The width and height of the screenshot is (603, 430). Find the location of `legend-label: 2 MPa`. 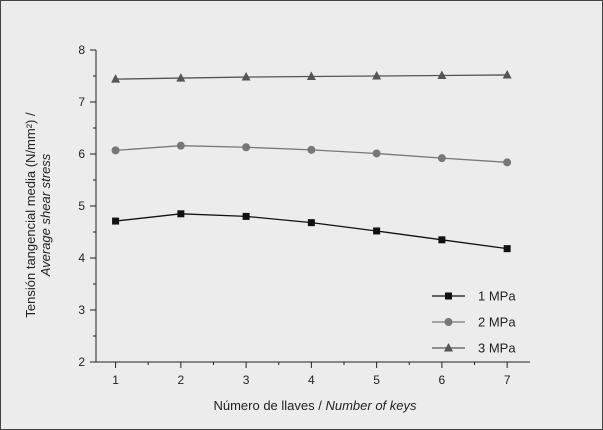

legend-label: 2 MPa is located at coordinates (497, 322).